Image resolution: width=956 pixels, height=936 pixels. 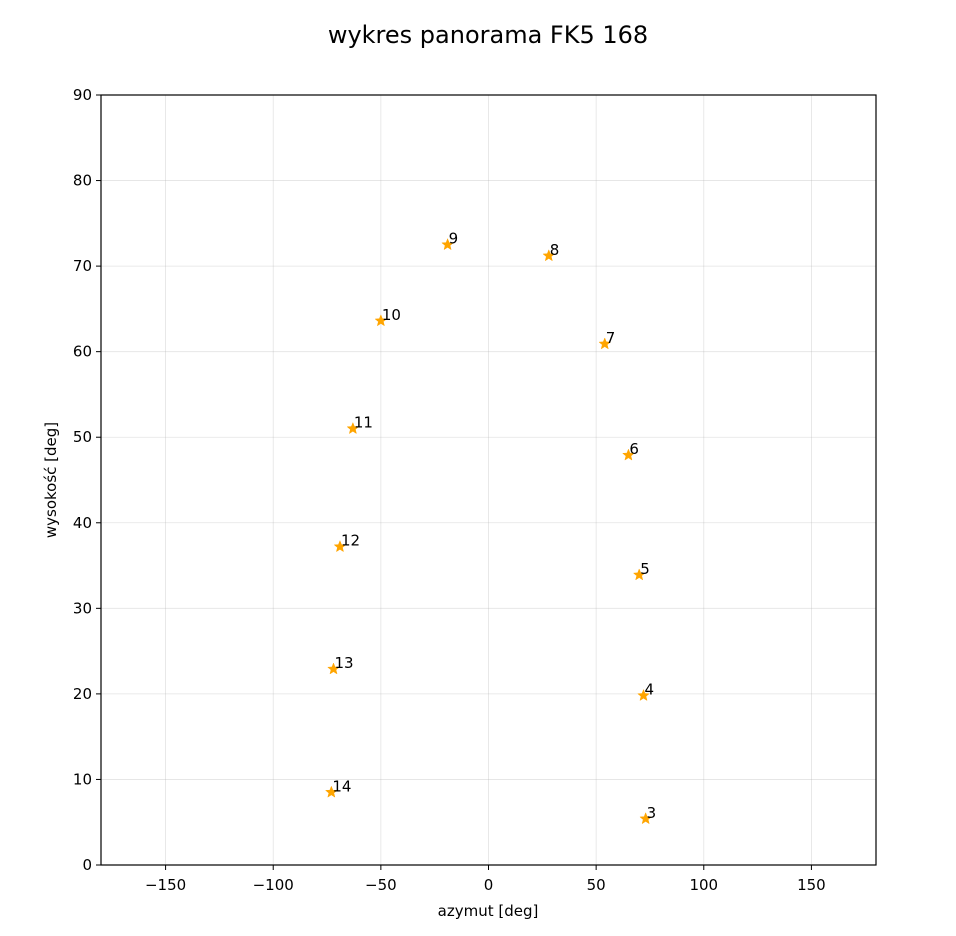 What do you see at coordinates (87, 865) in the screenshot?
I see `y-tick-label: 0` at bounding box center [87, 865].